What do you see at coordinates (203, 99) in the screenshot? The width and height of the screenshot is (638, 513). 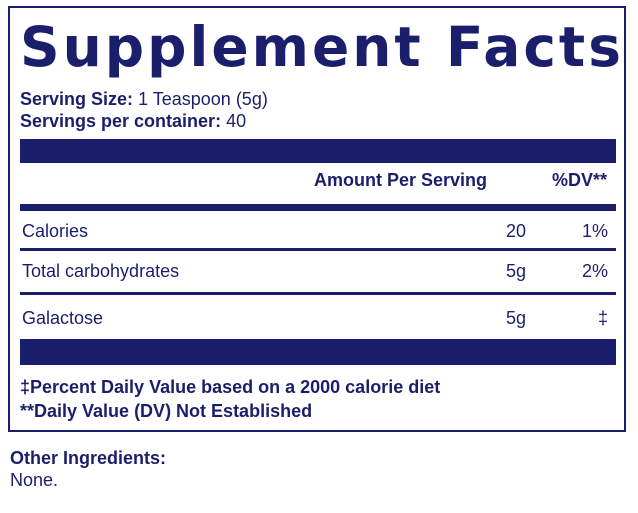 I see `serving-size-value: 1 Teaspoon (5g)` at bounding box center [203, 99].